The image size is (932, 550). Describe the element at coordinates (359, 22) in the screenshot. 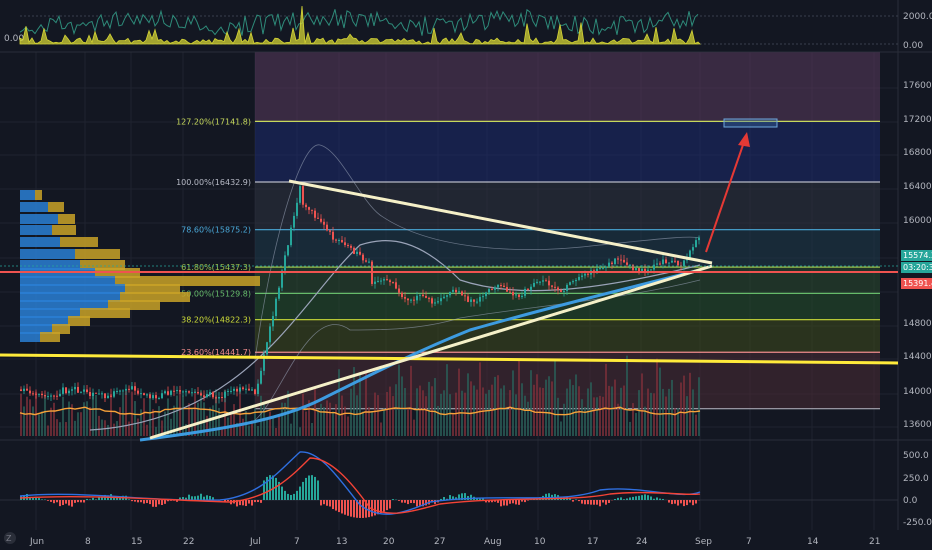

I see `oscillator-line` at that location.